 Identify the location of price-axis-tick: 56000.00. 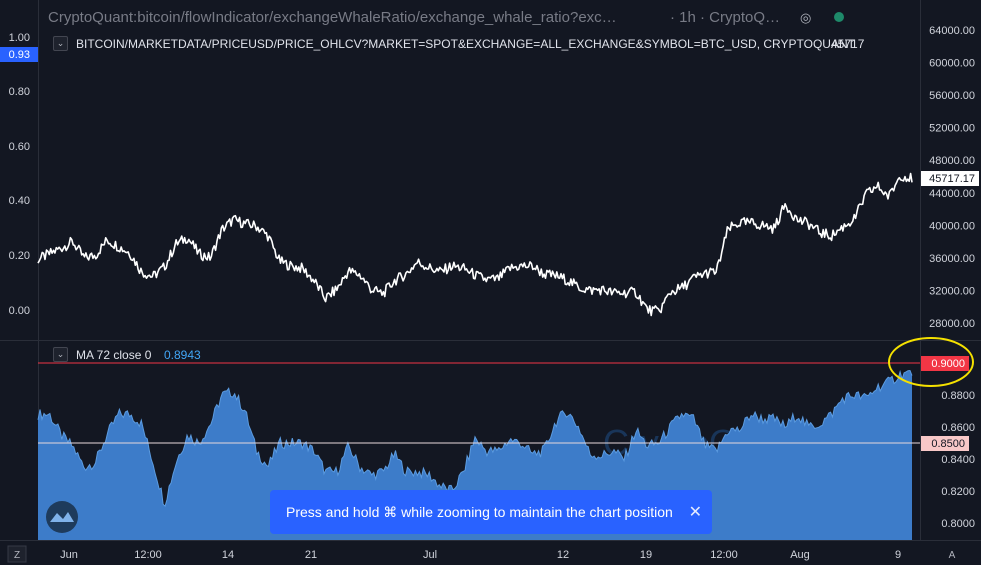
(952, 96).